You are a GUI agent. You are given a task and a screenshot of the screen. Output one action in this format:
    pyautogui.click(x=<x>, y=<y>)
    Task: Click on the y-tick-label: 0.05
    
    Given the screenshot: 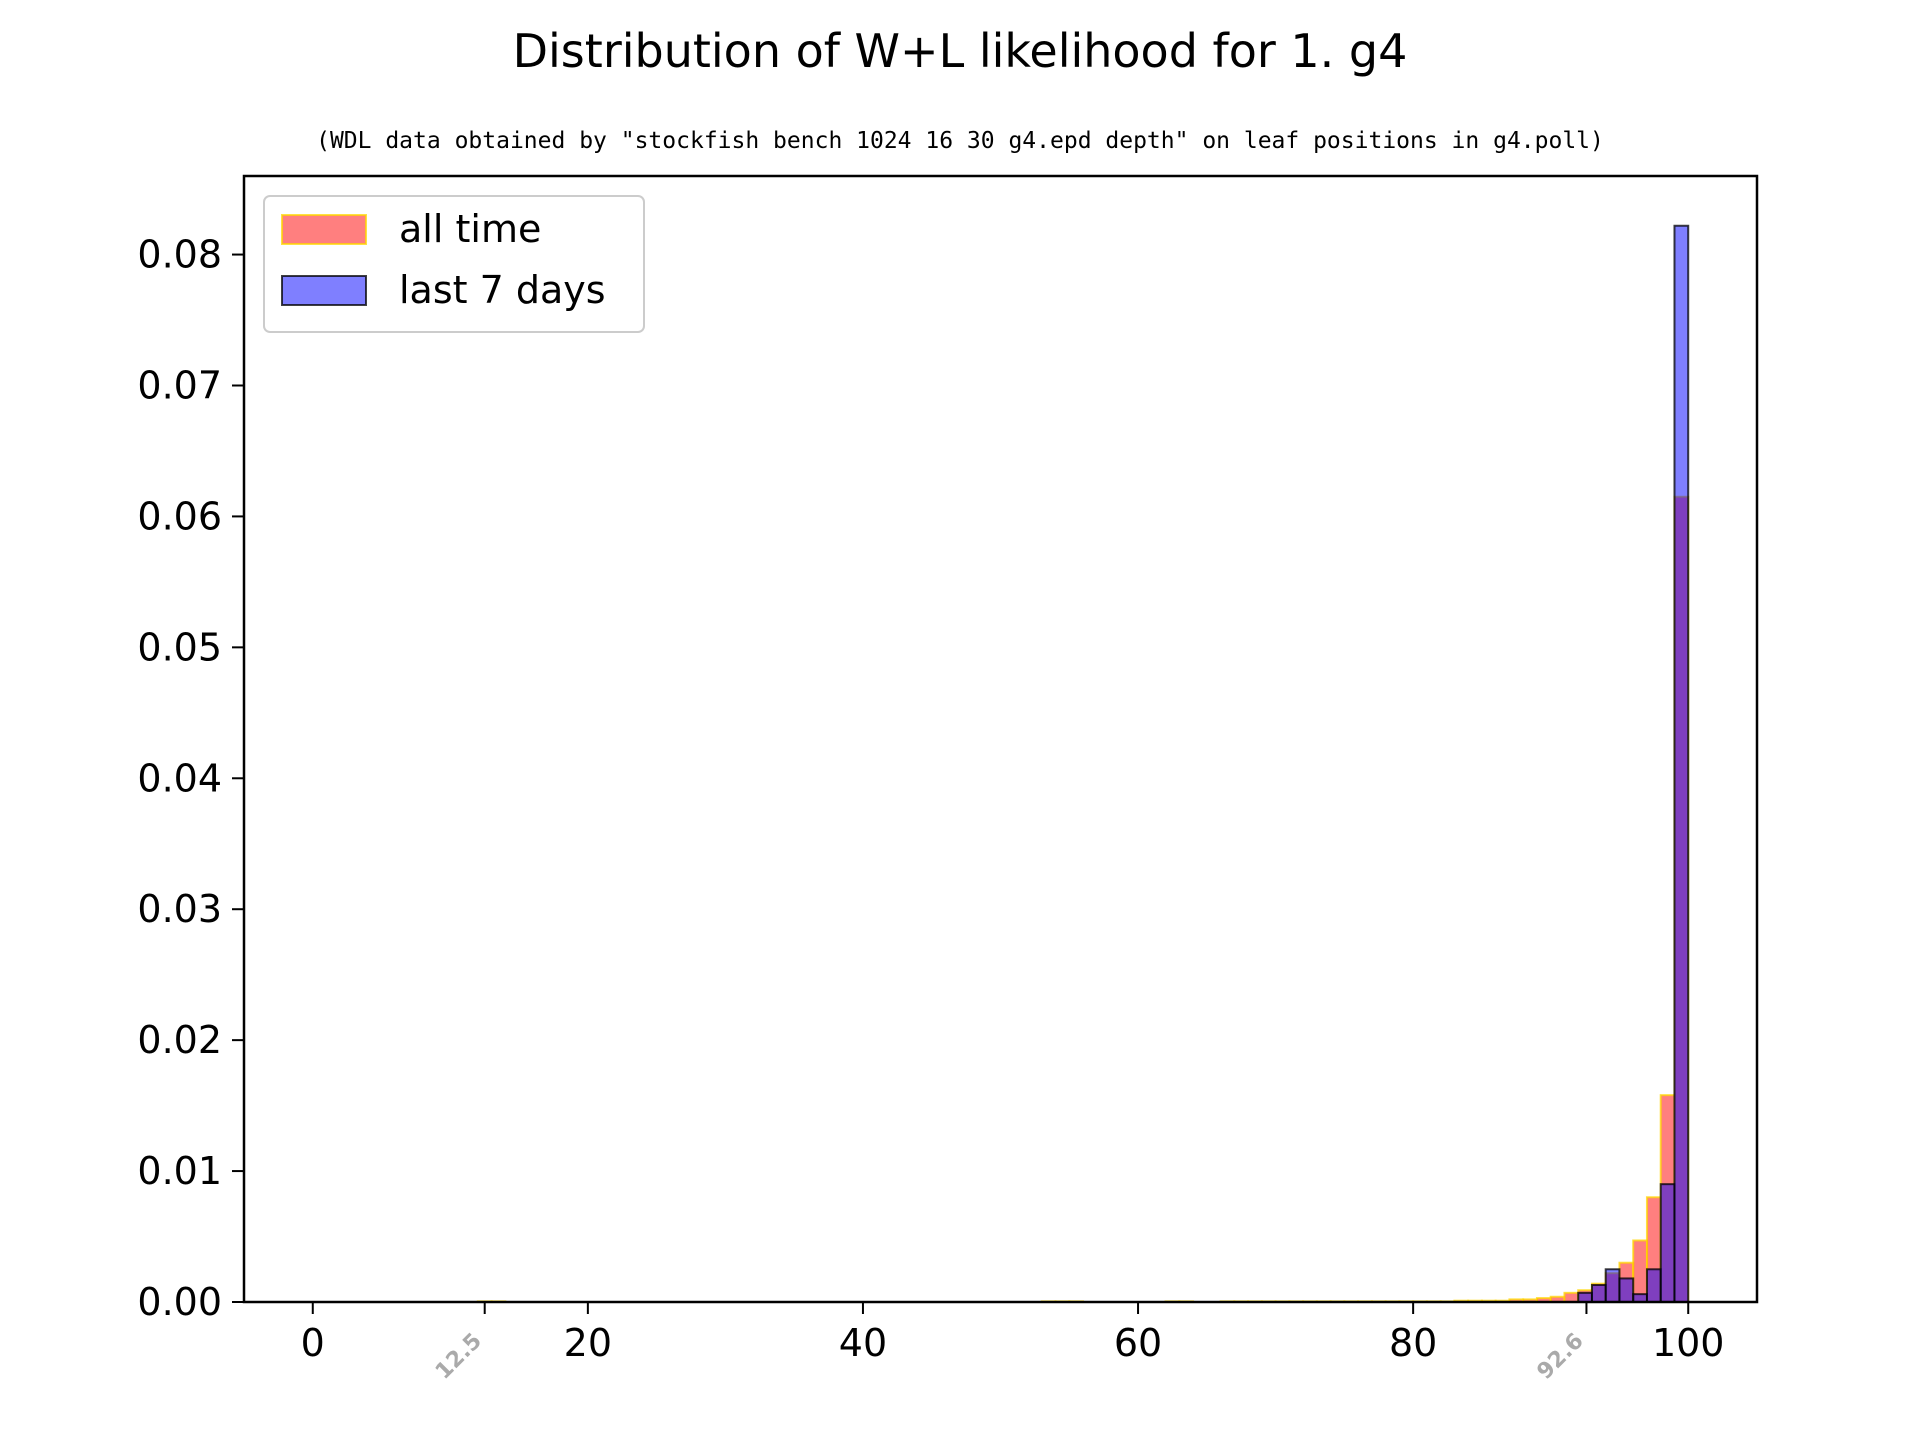 What is the action you would take?
    pyautogui.click(x=179, y=647)
    